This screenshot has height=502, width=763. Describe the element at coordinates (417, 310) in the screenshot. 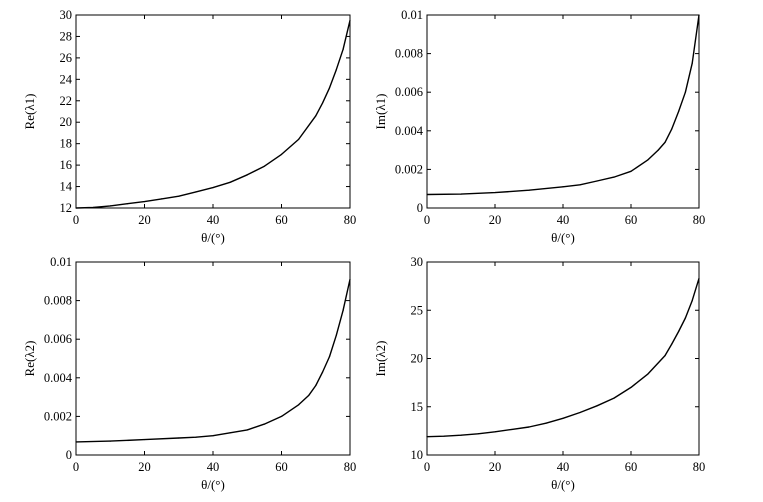

I see `y-tick-label: 25` at that location.